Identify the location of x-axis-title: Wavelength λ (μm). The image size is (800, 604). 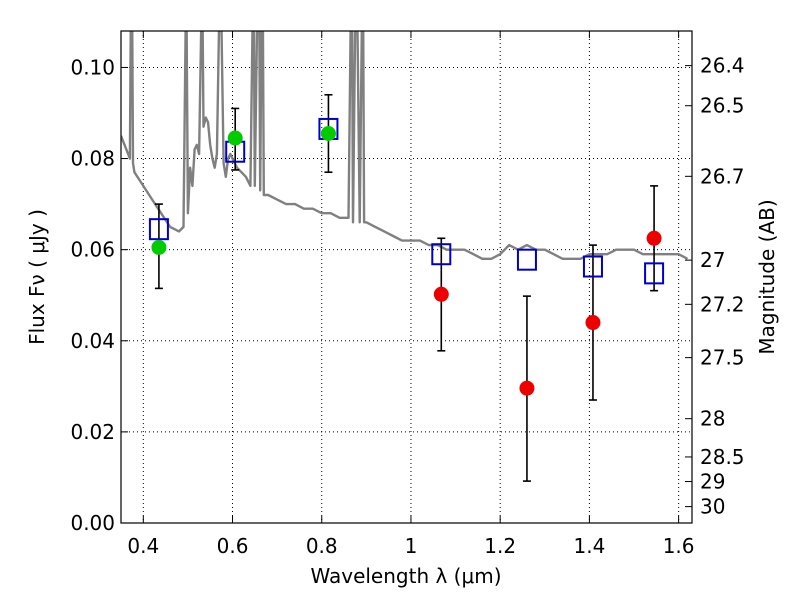
(405, 576).